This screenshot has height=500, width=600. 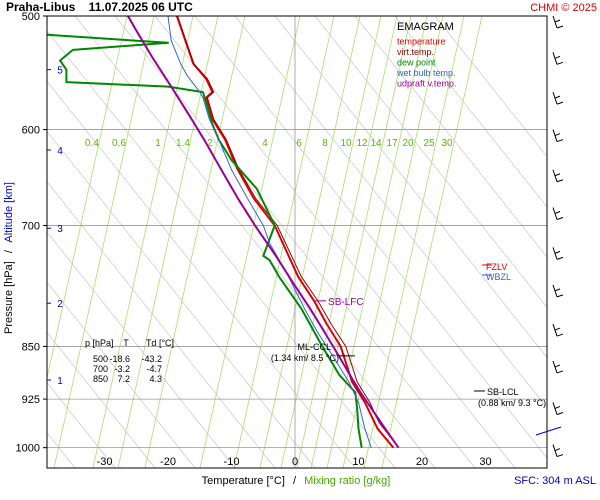 I want to click on table-cell: 850, so click(x=100, y=379).